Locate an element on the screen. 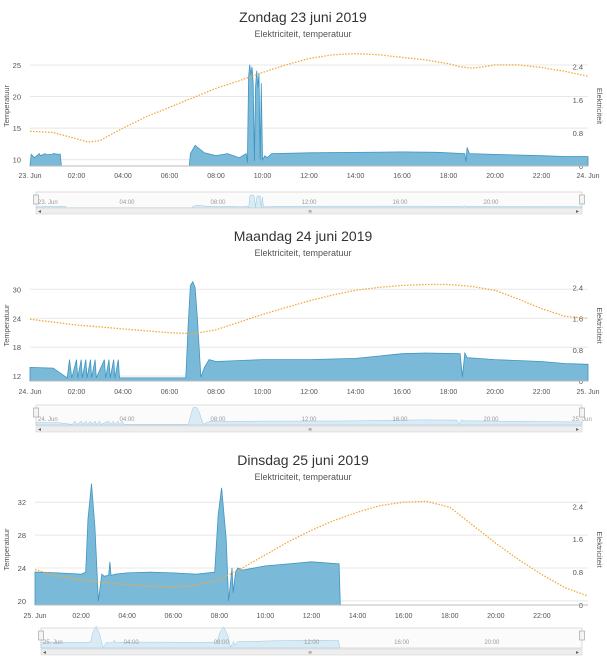 The image size is (607, 668). y-left-tick-label: 32 is located at coordinates (22, 502).